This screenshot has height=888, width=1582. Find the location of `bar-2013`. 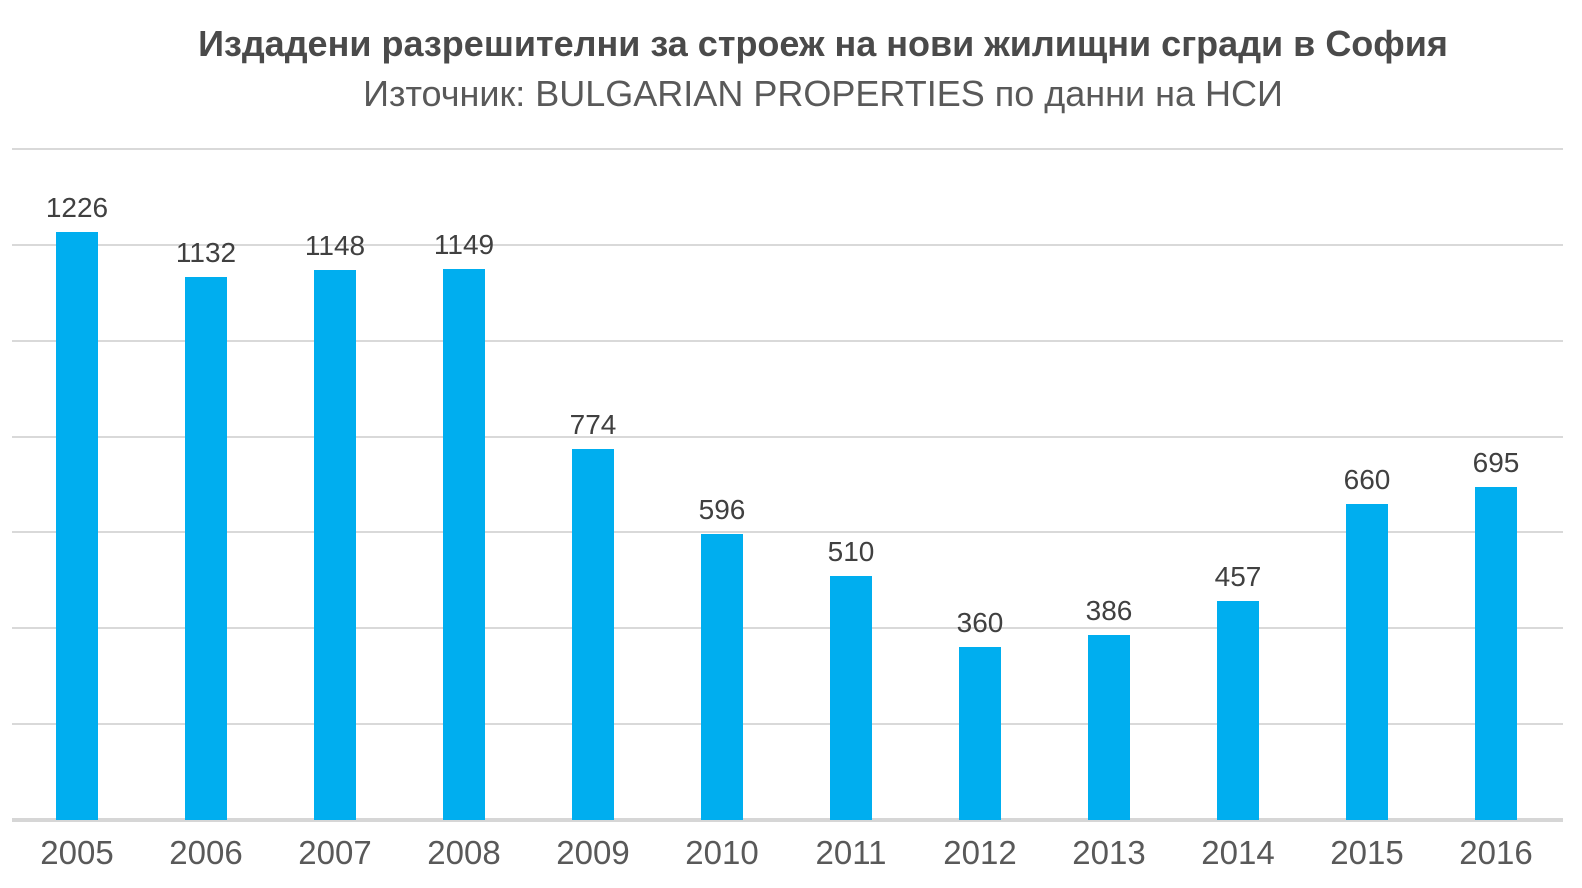

bar-2013 is located at coordinates (1109, 727).